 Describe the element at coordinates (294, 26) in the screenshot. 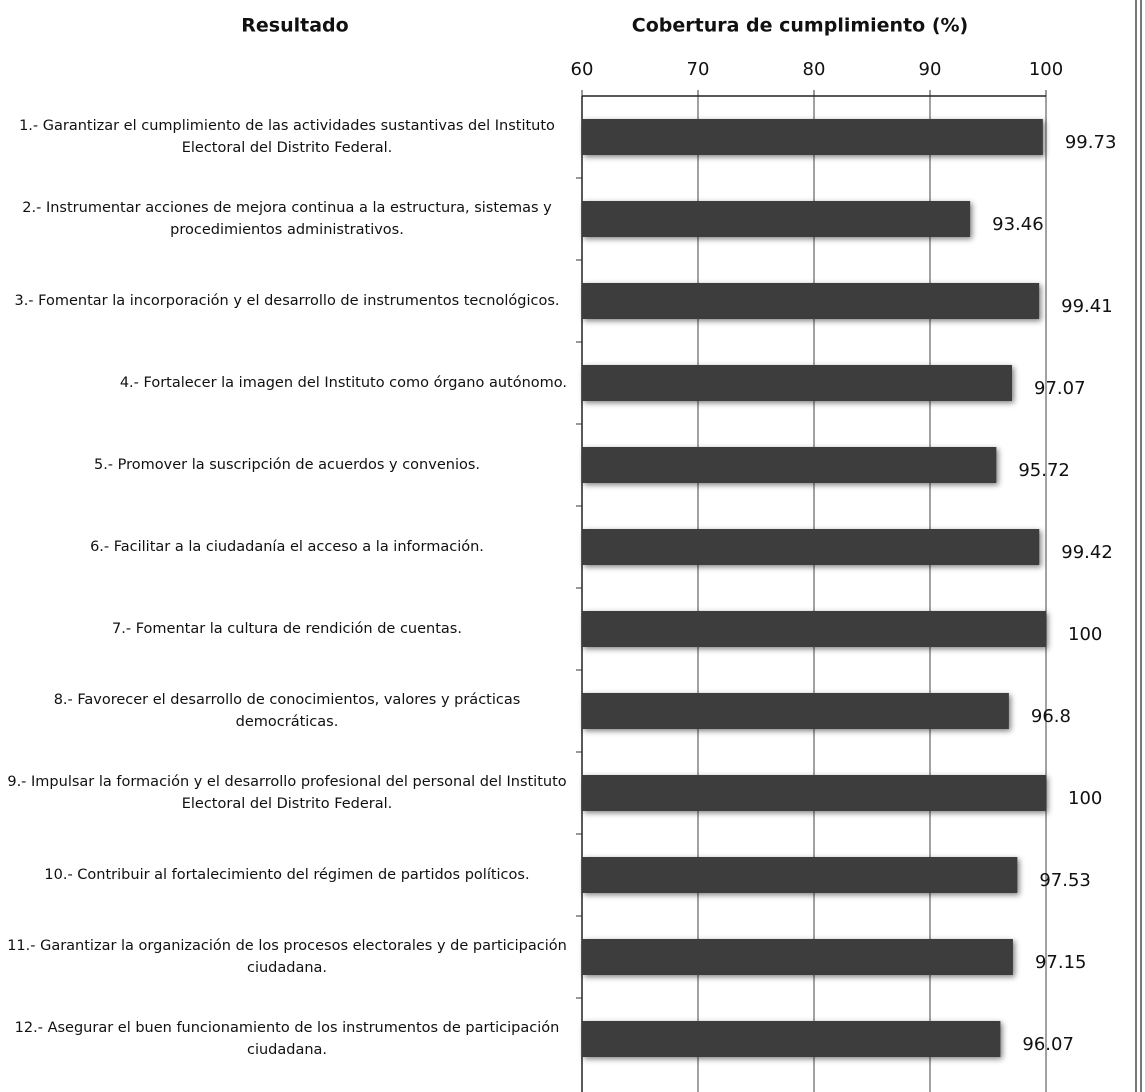

I see `category-axis-title: Resultado` at that location.